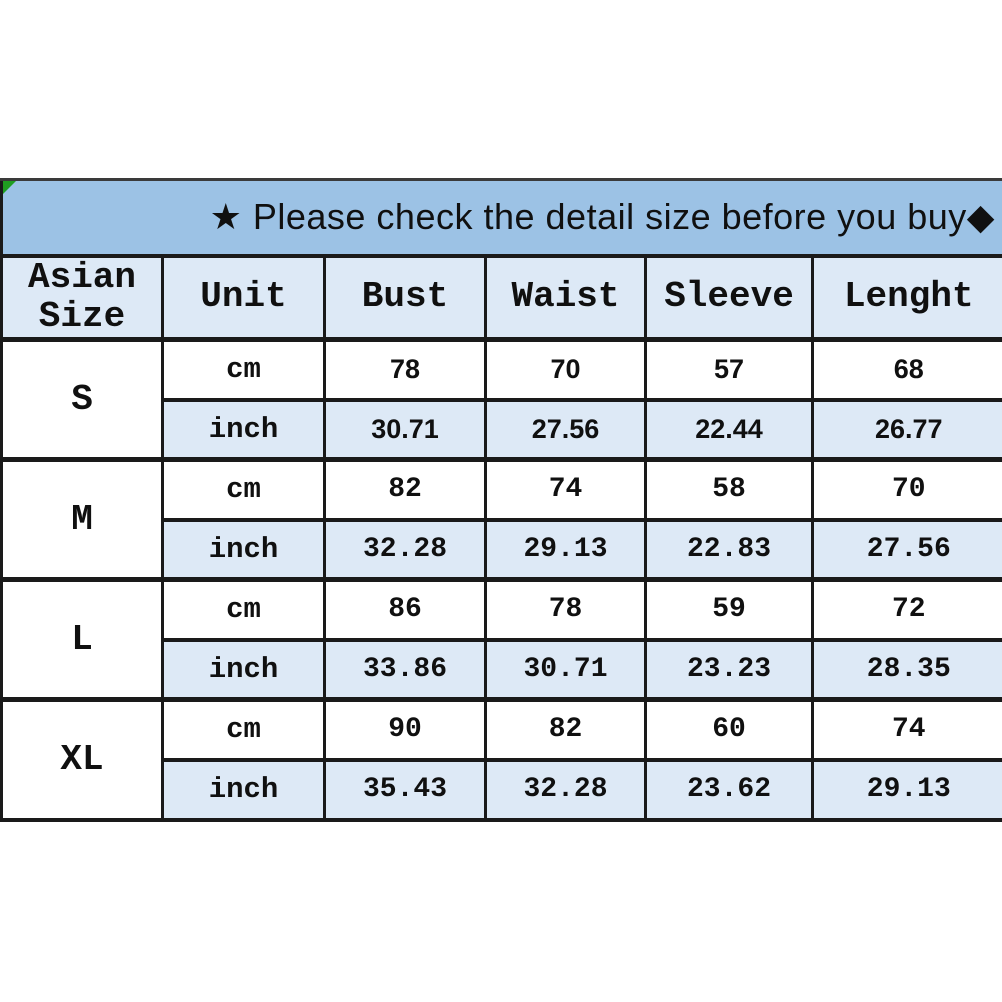 The width and height of the screenshot is (1002, 1002). Describe the element at coordinates (565, 789) in the screenshot. I see `cell-xl-inch-waist: 32.28` at that location.